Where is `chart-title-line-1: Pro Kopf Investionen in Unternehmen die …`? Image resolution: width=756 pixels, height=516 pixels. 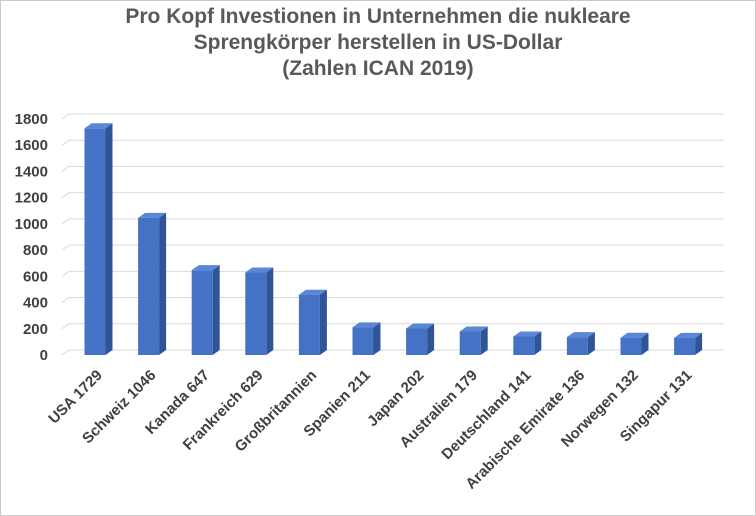 chart-title-line-1: Pro Kopf Investionen in Unternehmen die … is located at coordinates (378, 16).